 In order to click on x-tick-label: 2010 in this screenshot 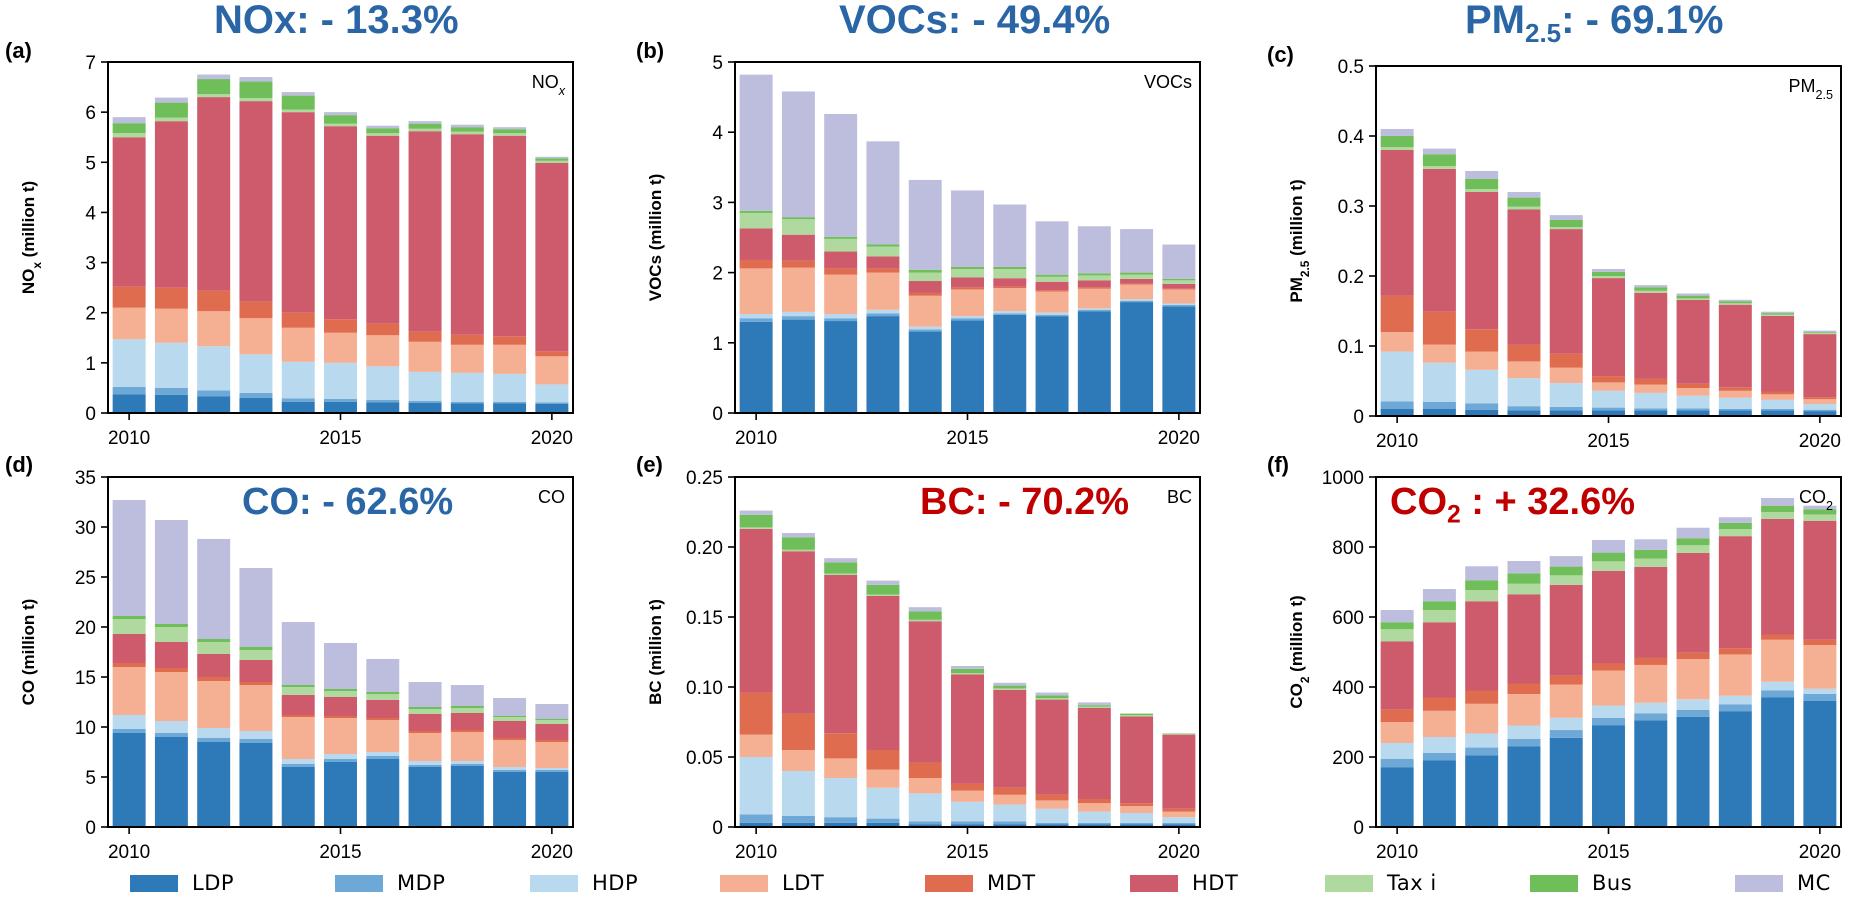, I will do `click(1397, 441)`.